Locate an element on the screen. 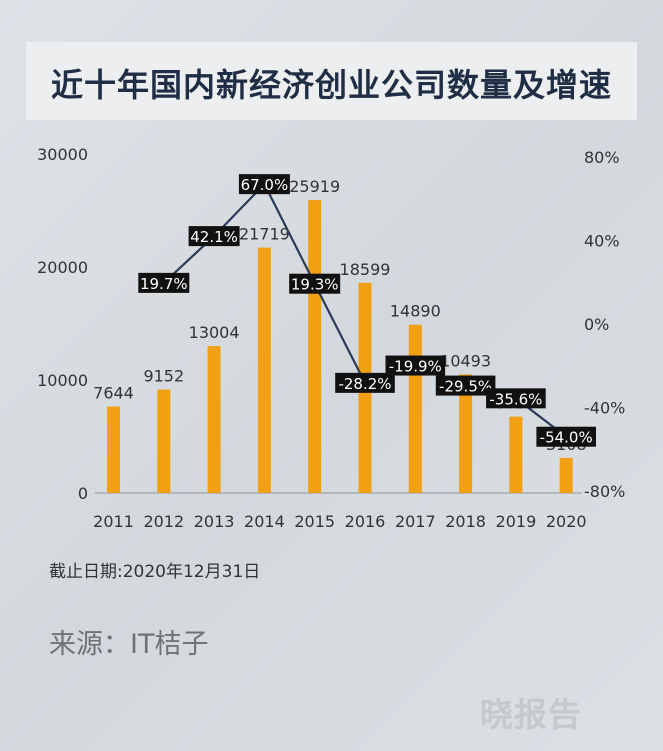 The image size is (663, 751). growth-label-text: 67.0% is located at coordinates (265, 185).